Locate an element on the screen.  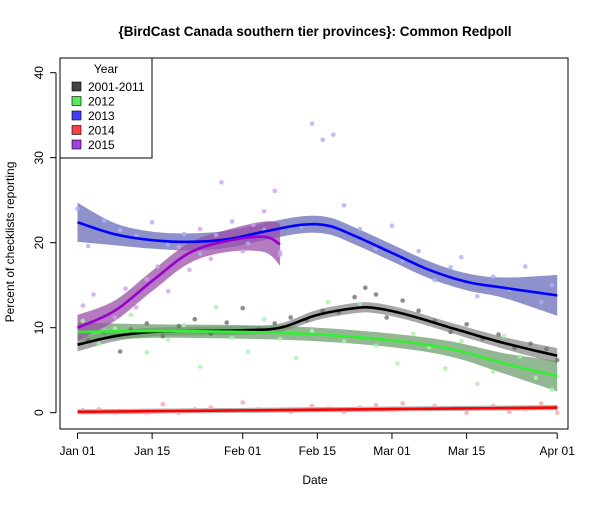
legend-swatch-2015 is located at coordinates (76, 144).